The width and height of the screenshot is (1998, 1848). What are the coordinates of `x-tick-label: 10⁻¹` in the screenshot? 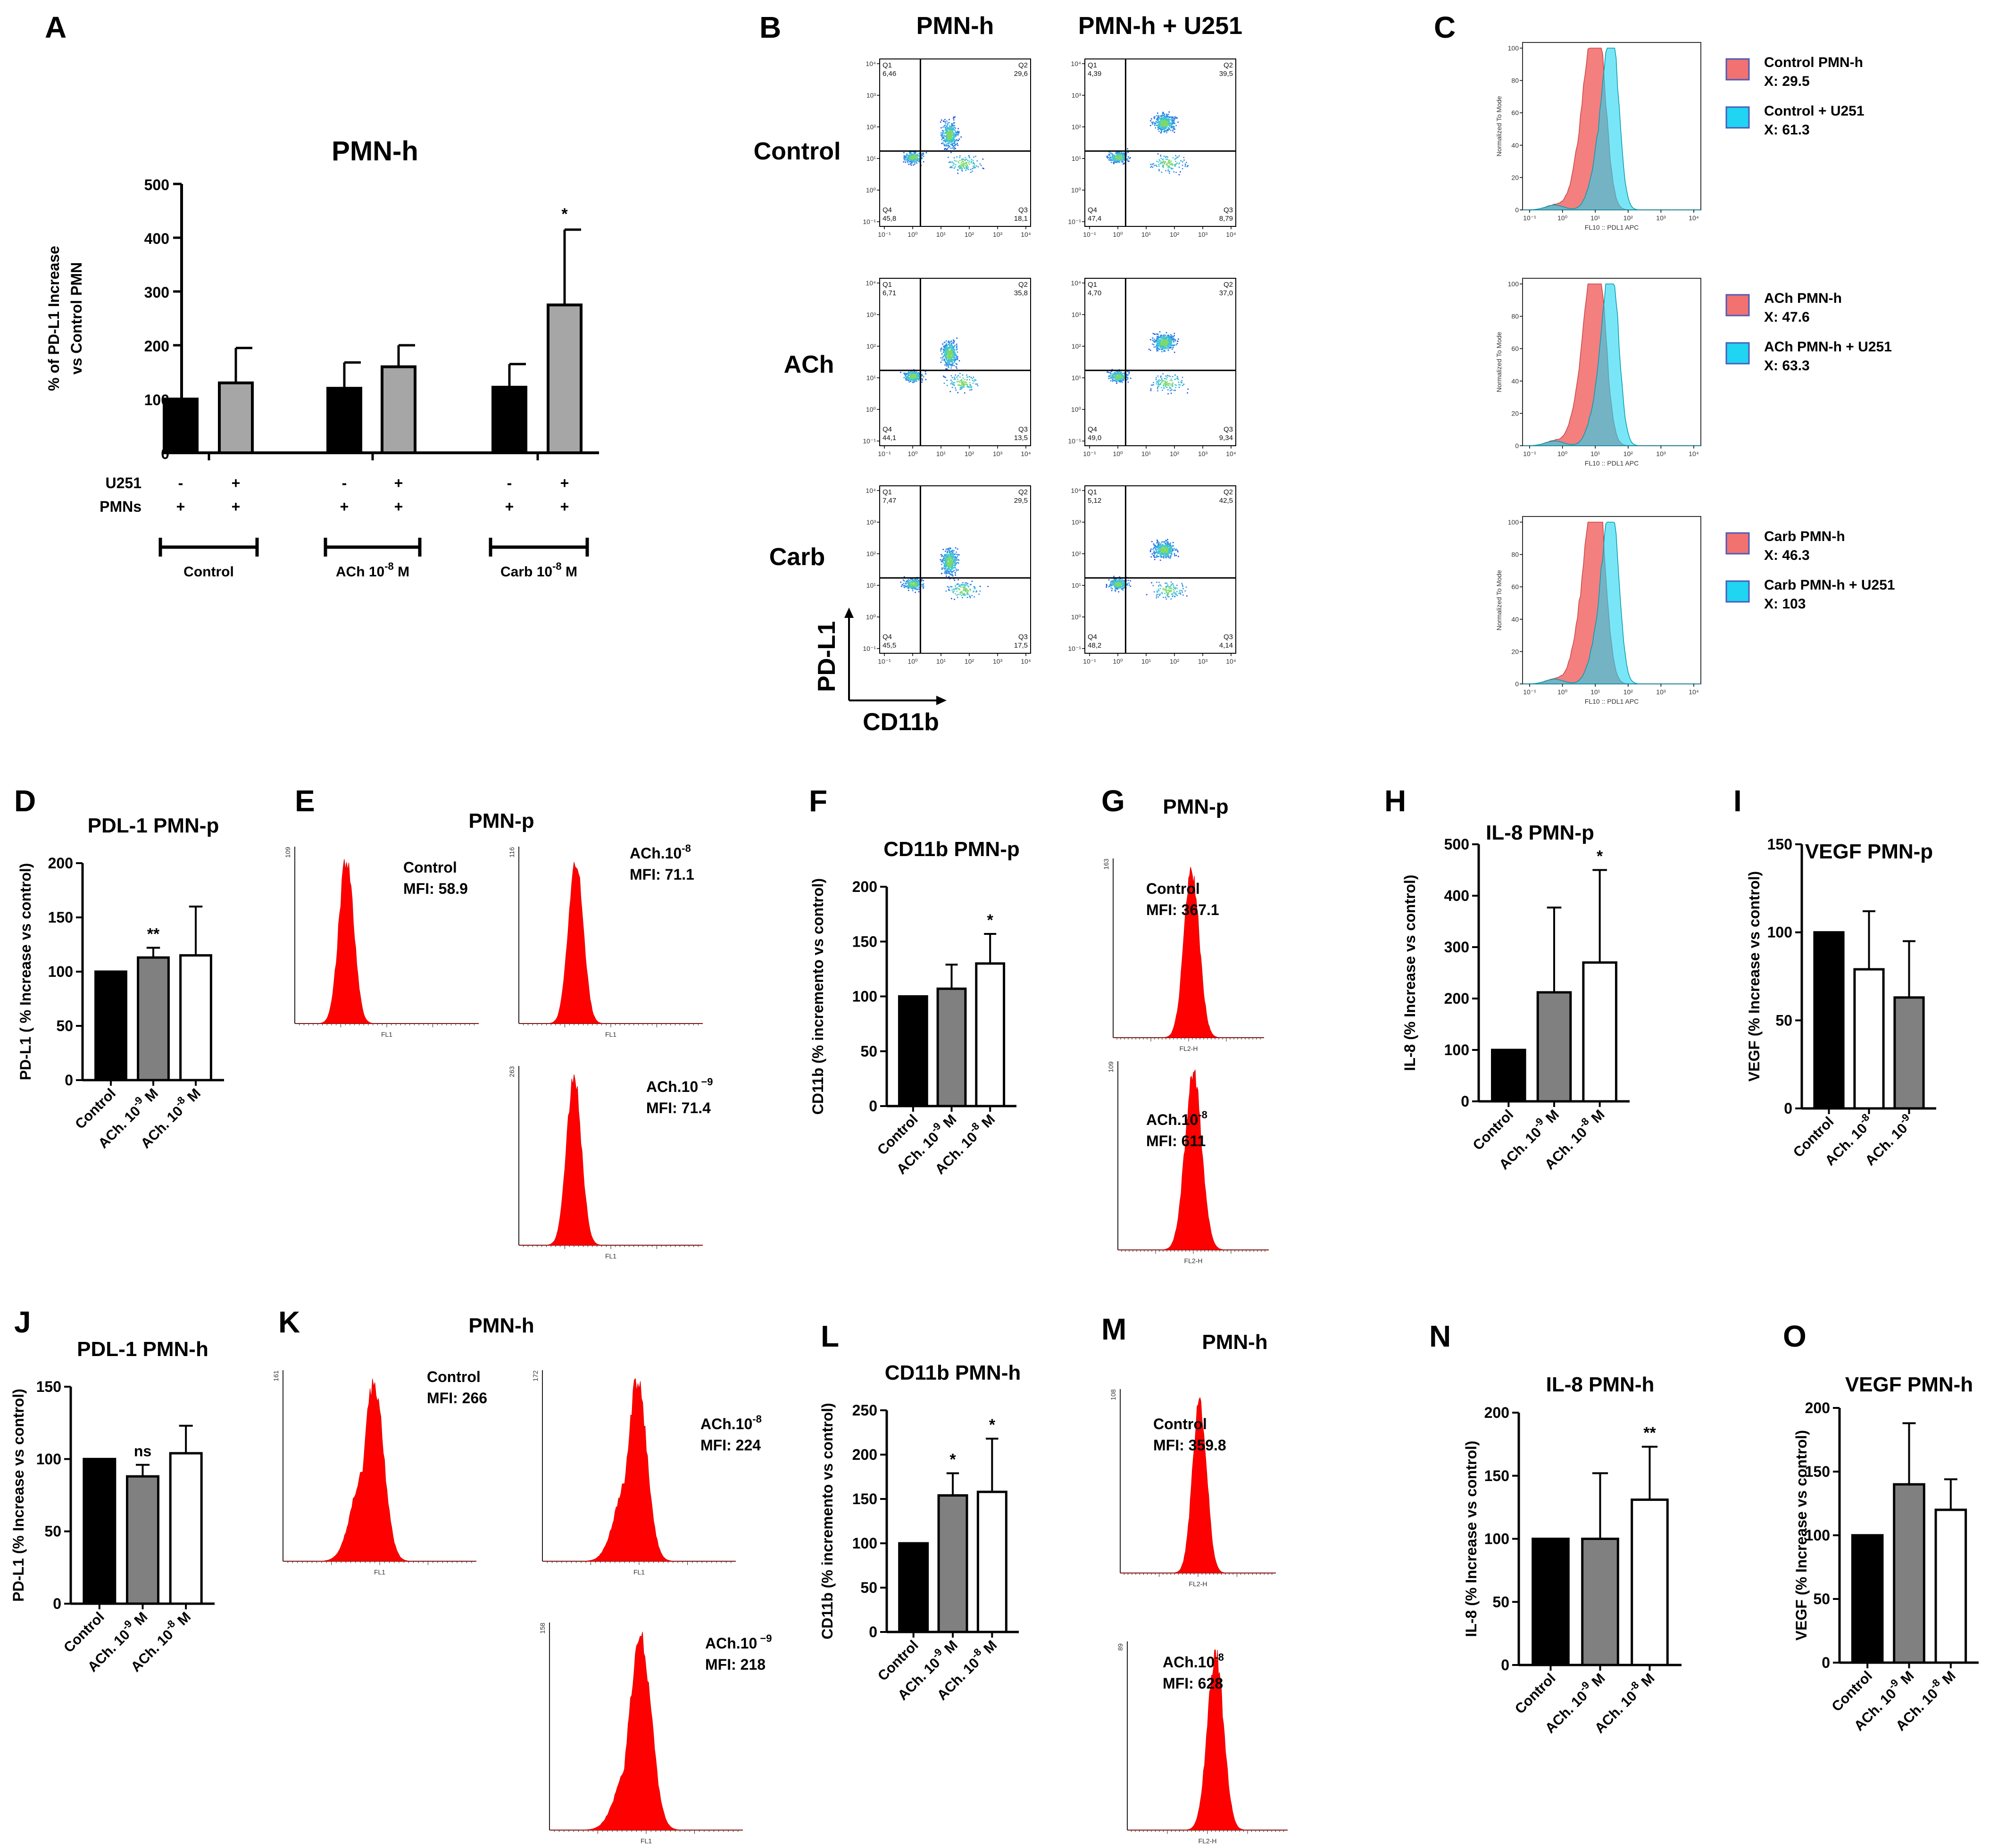 It's located at (884, 662).